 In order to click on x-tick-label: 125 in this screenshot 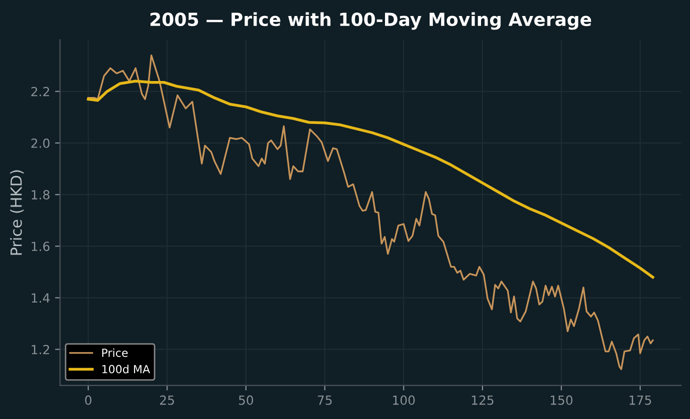, I will do `click(483, 400)`.